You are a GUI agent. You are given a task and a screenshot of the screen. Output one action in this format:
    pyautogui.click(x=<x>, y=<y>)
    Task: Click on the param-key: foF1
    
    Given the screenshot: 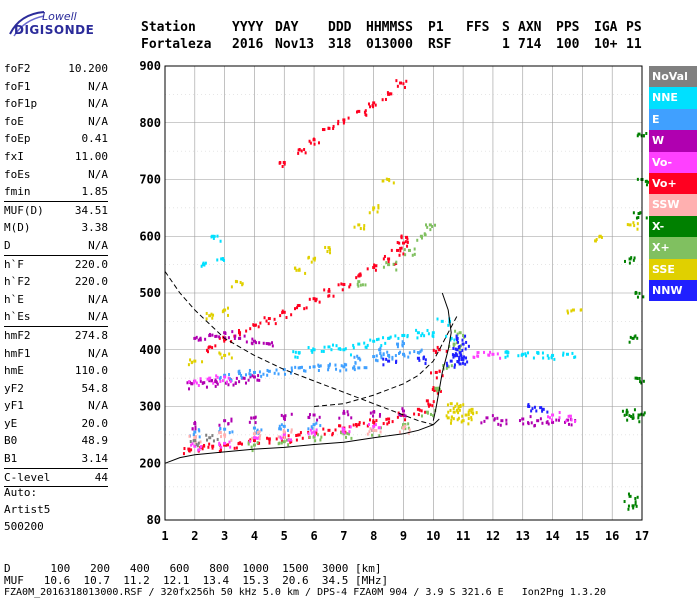 What is the action you would take?
    pyautogui.click(x=17, y=86)
    